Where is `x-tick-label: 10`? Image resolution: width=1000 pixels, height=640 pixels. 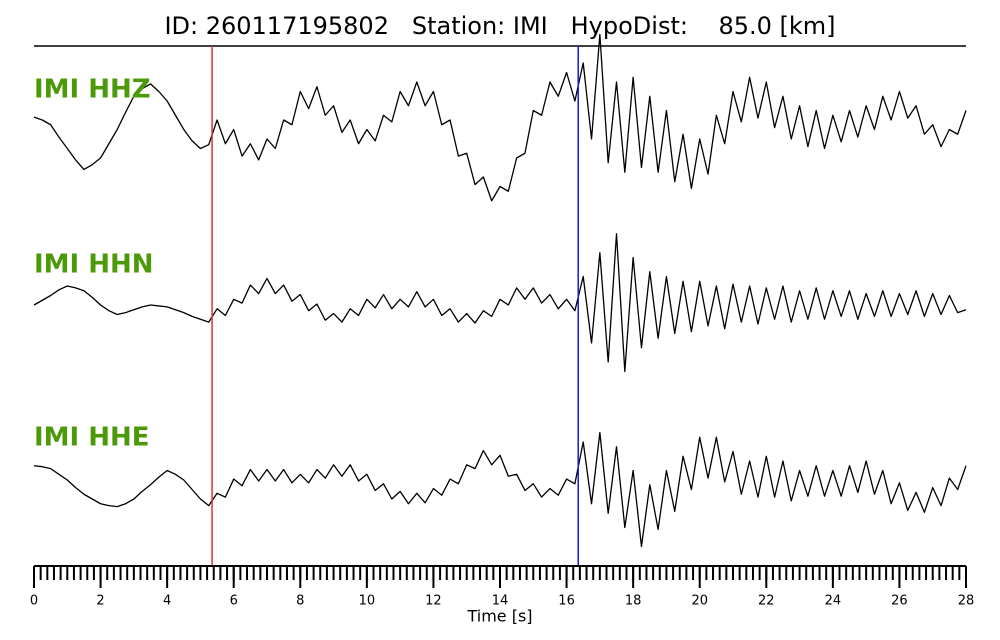 x-tick-label: 10 is located at coordinates (367, 601).